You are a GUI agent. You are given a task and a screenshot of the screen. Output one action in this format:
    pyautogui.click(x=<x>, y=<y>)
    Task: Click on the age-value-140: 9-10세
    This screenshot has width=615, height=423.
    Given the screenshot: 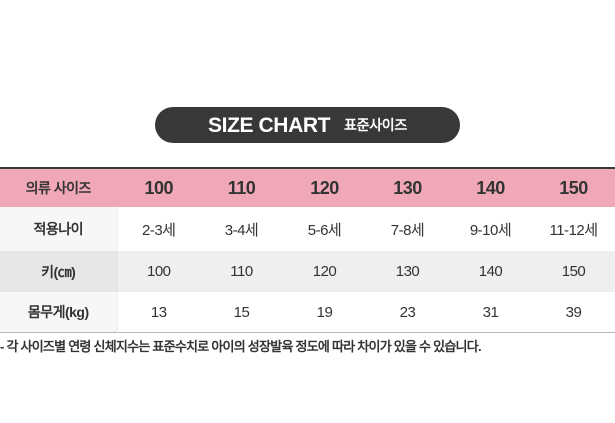 What is the action you would take?
    pyautogui.click(x=490, y=229)
    